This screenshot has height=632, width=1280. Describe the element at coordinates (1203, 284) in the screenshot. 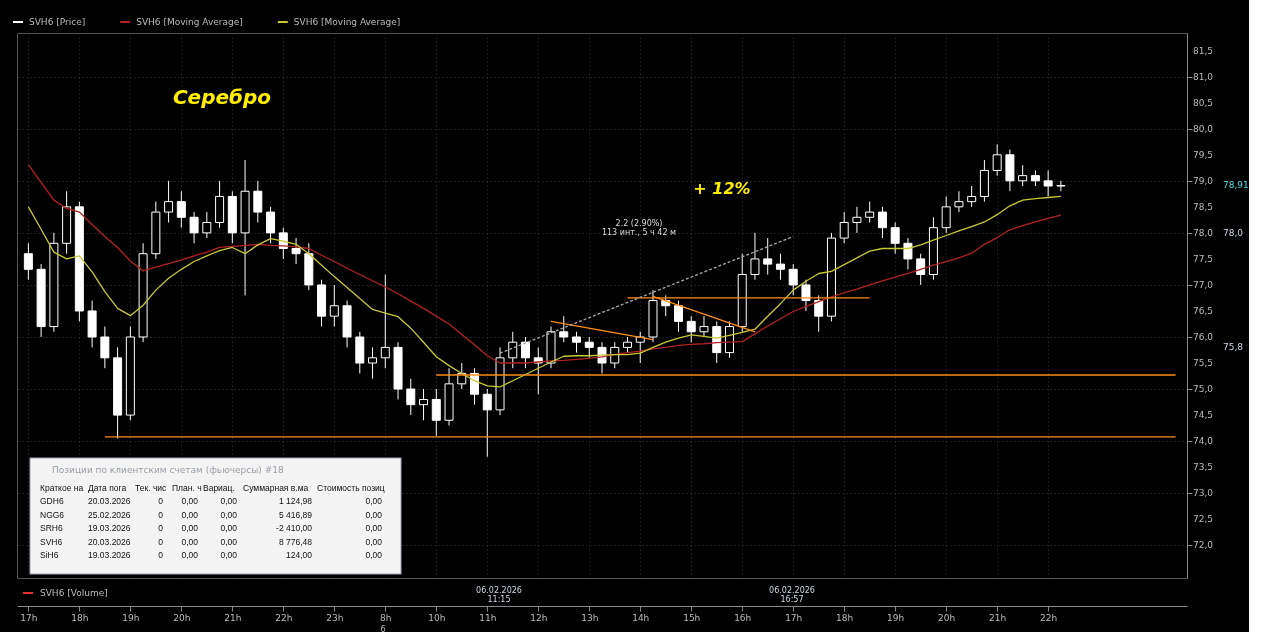

I see `y-tick-label: 77,0` at that location.